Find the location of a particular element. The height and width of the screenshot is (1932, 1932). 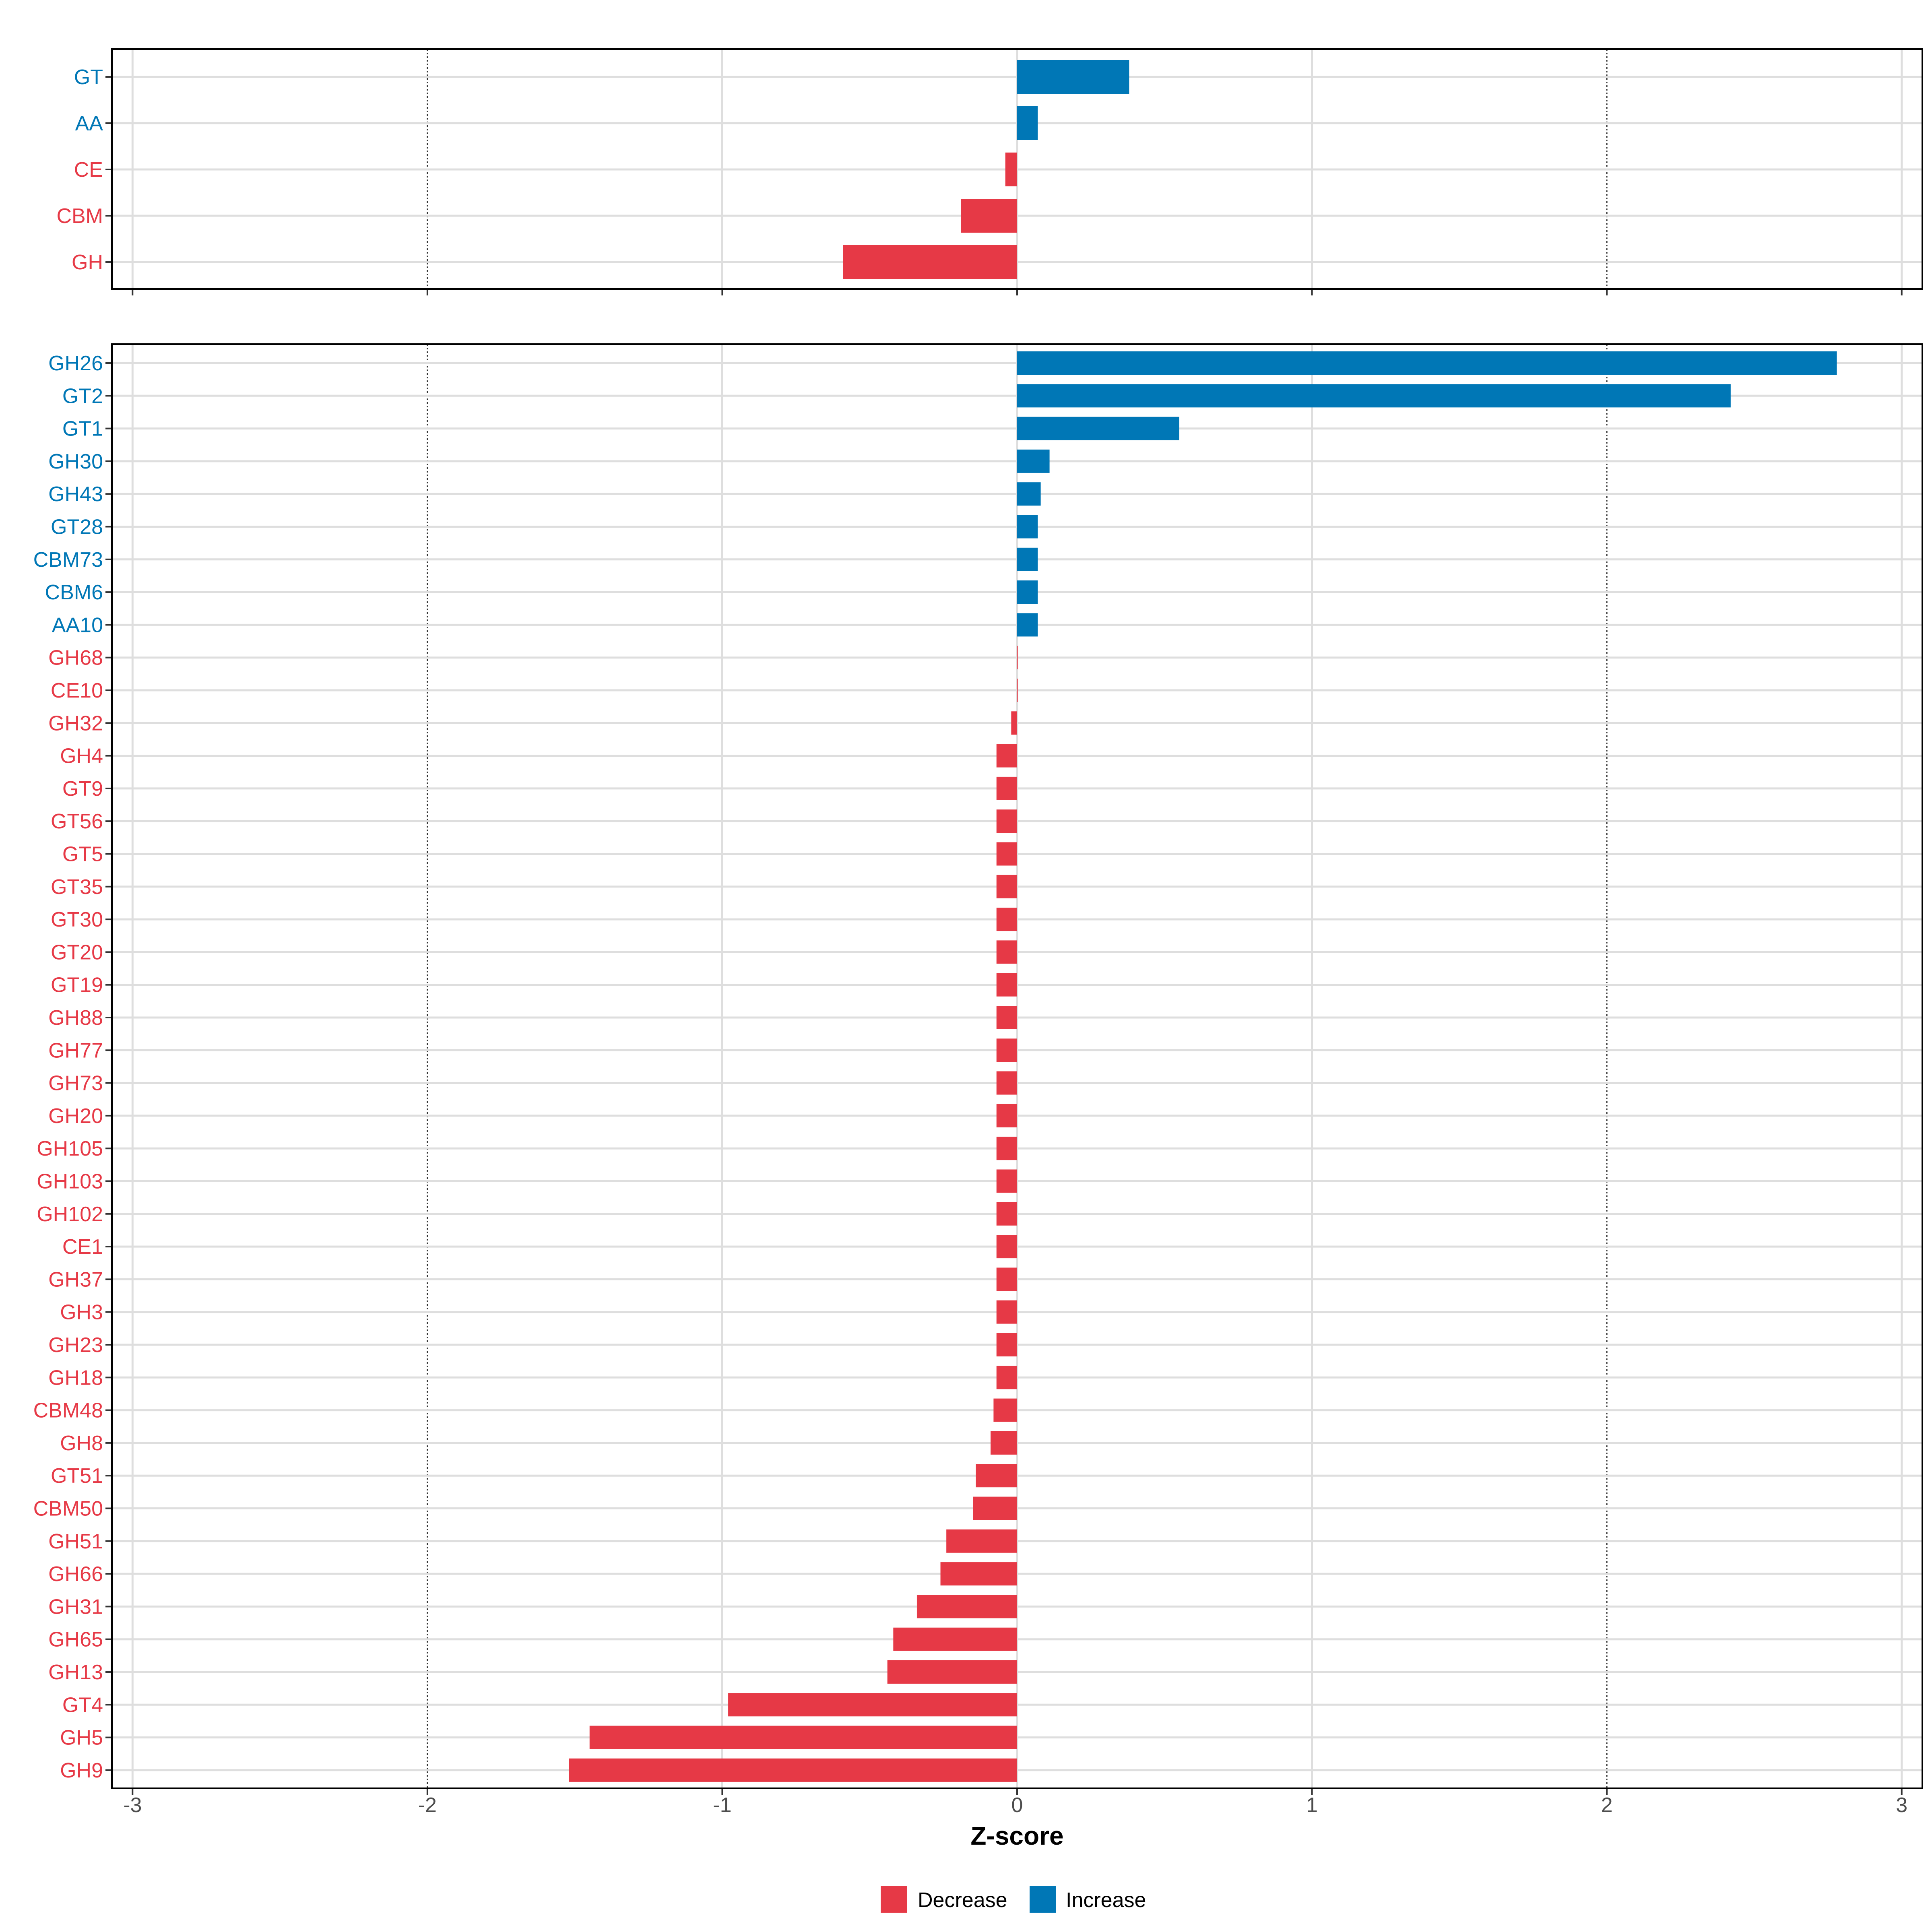

family-label-gh3: GH3 is located at coordinates (81, 1312).